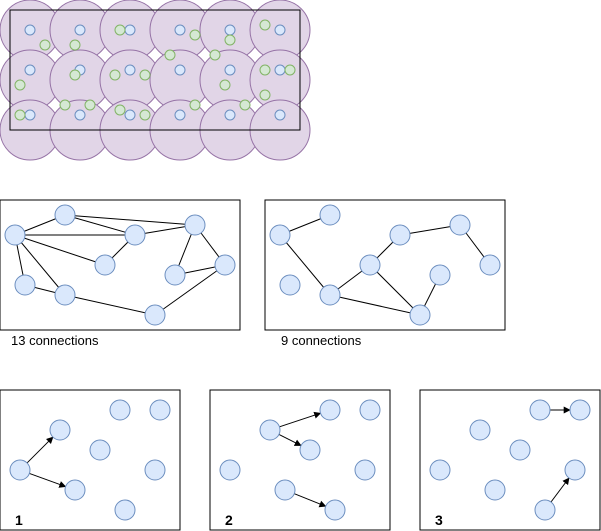 The width and height of the screenshot is (601, 531). Describe the element at coordinates (560, 454) in the screenshot. I see `step-3-arrows` at that location.